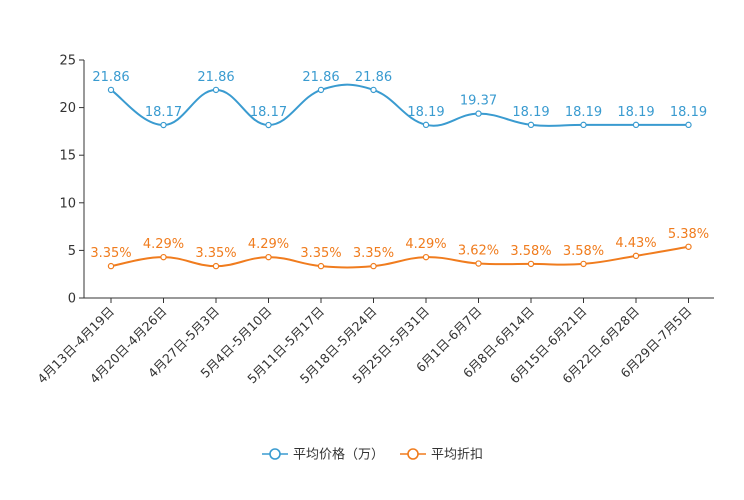 This screenshot has width=744, height=500. What do you see at coordinates (457, 455) in the screenshot?
I see `legend-label: 平均折扣` at bounding box center [457, 455].